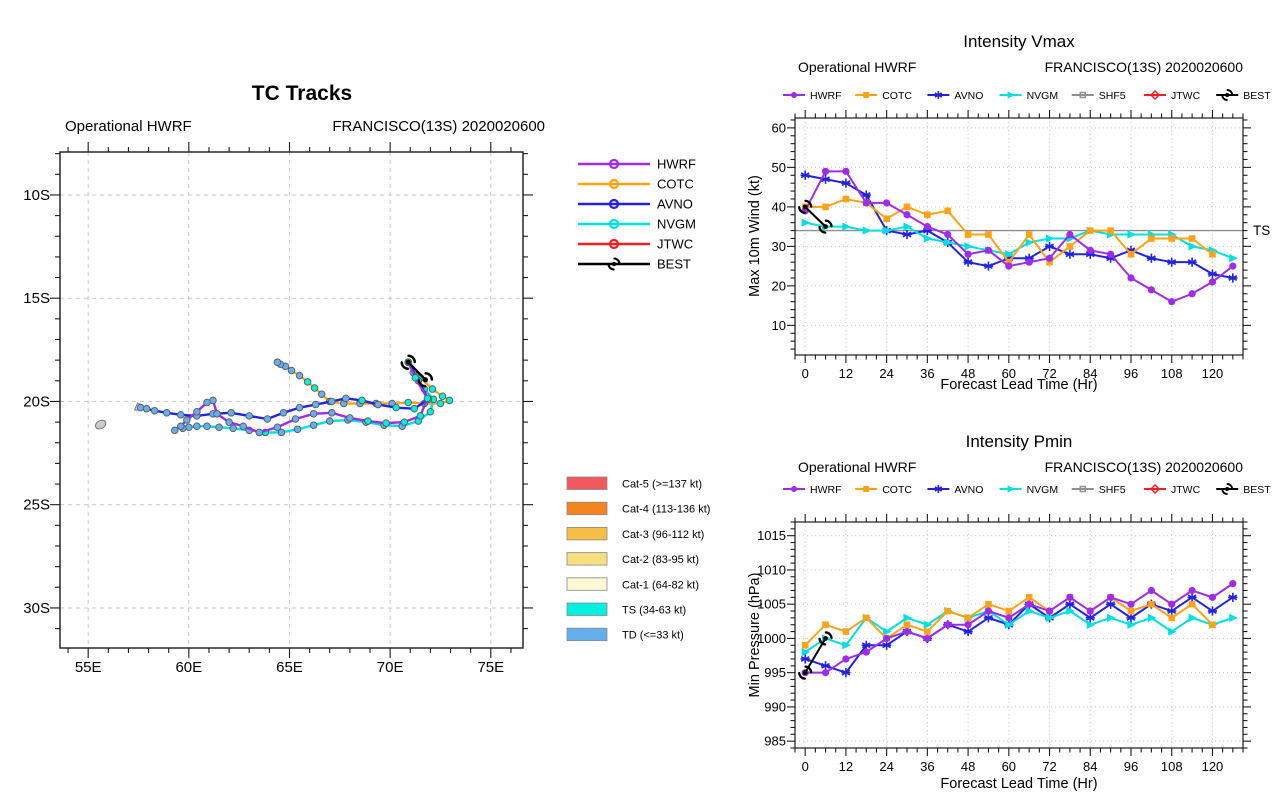  Describe the element at coordinates (1049, 766) in the screenshot. I see `x-tick-label: 72` at that location.